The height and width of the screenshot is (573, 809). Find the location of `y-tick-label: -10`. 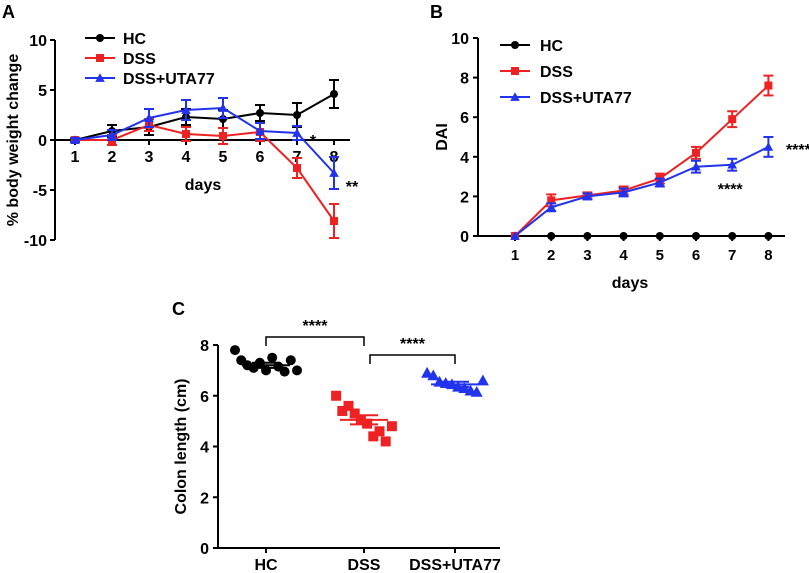

y-tick-label: -10 is located at coordinates (35, 241).